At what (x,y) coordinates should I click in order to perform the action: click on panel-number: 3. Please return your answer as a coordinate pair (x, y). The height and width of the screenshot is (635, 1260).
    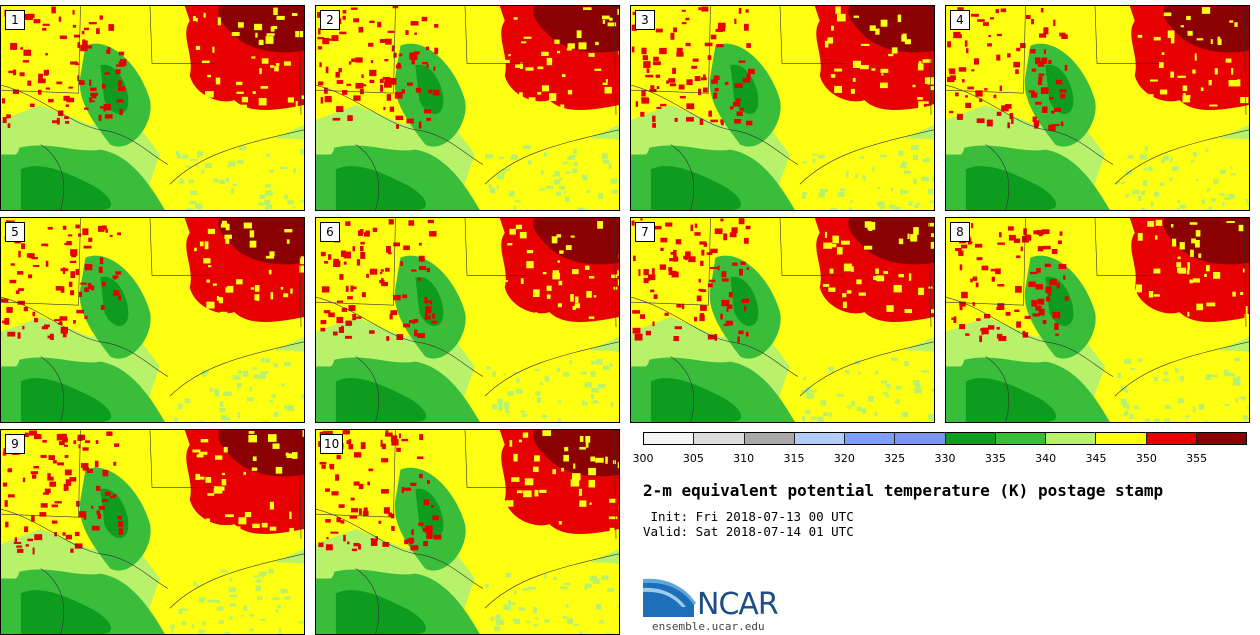
    Looking at the image, I should click on (645, 20).